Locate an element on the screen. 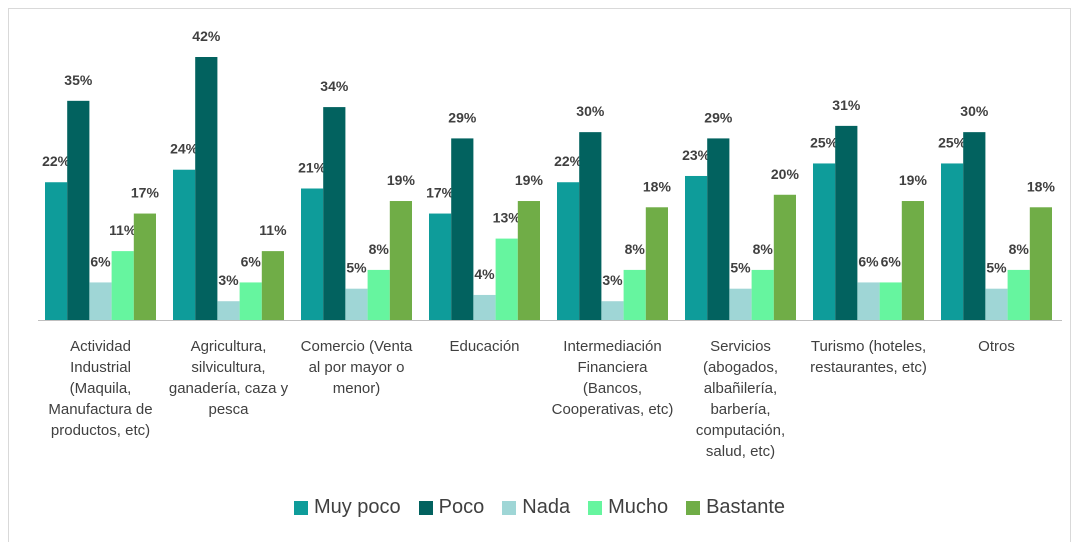 This screenshot has height=542, width=1079. legend-item: Mucho is located at coordinates (628, 507).